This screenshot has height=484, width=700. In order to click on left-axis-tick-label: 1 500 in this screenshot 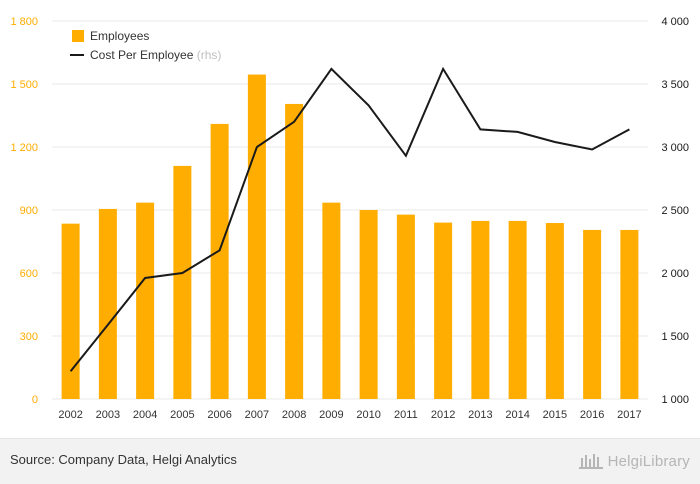, I will do `click(24, 85)`.